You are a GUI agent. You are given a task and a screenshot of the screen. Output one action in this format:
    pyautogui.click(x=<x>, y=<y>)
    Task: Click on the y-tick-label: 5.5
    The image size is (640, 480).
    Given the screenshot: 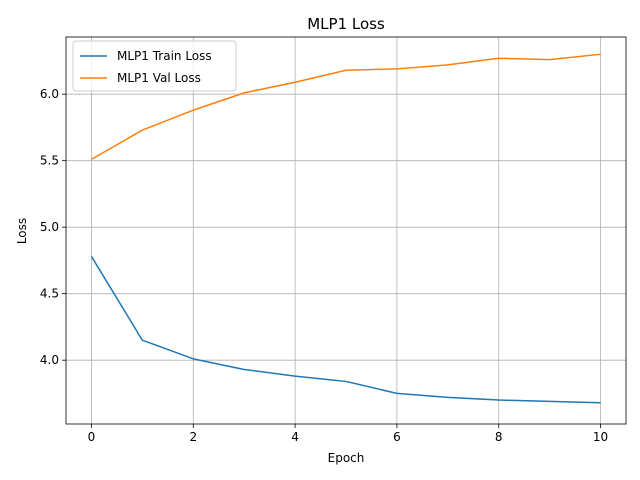 What is the action you would take?
    pyautogui.click(x=49, y=161)
    